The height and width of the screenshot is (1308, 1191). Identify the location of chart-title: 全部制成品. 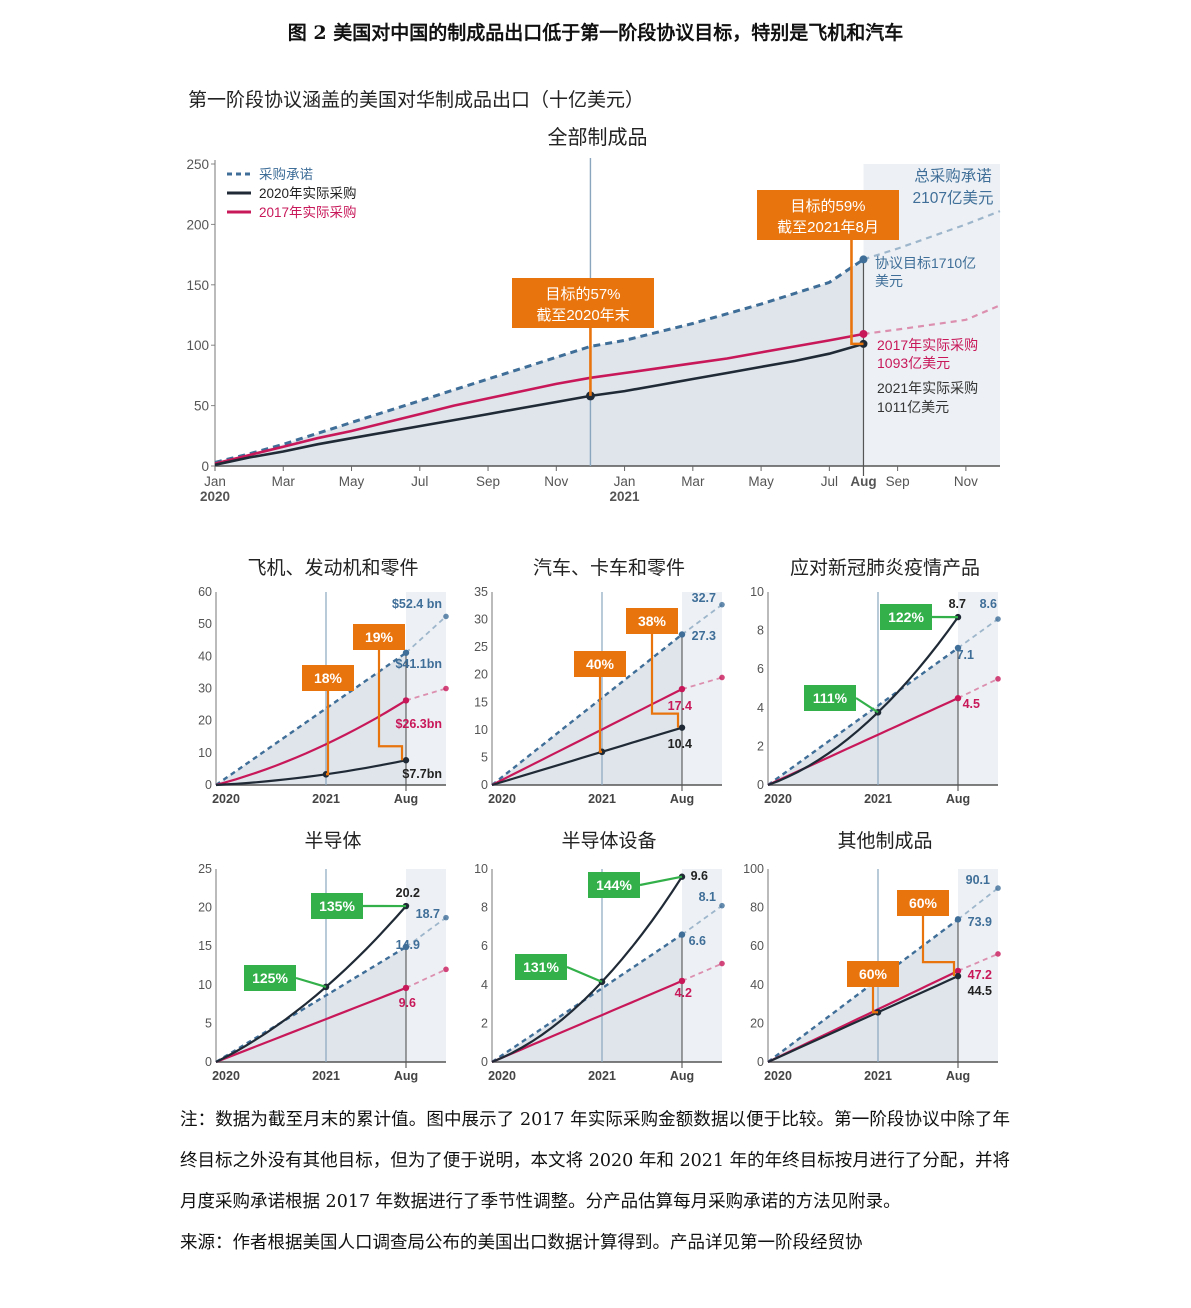
(598, 137).